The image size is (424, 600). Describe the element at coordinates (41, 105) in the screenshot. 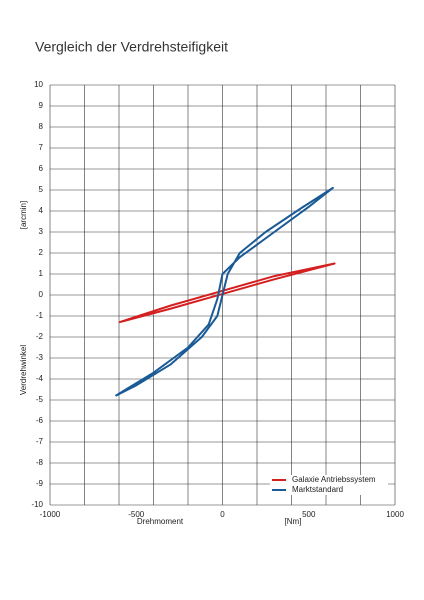

I see `y-tick-label: 9` at that location.